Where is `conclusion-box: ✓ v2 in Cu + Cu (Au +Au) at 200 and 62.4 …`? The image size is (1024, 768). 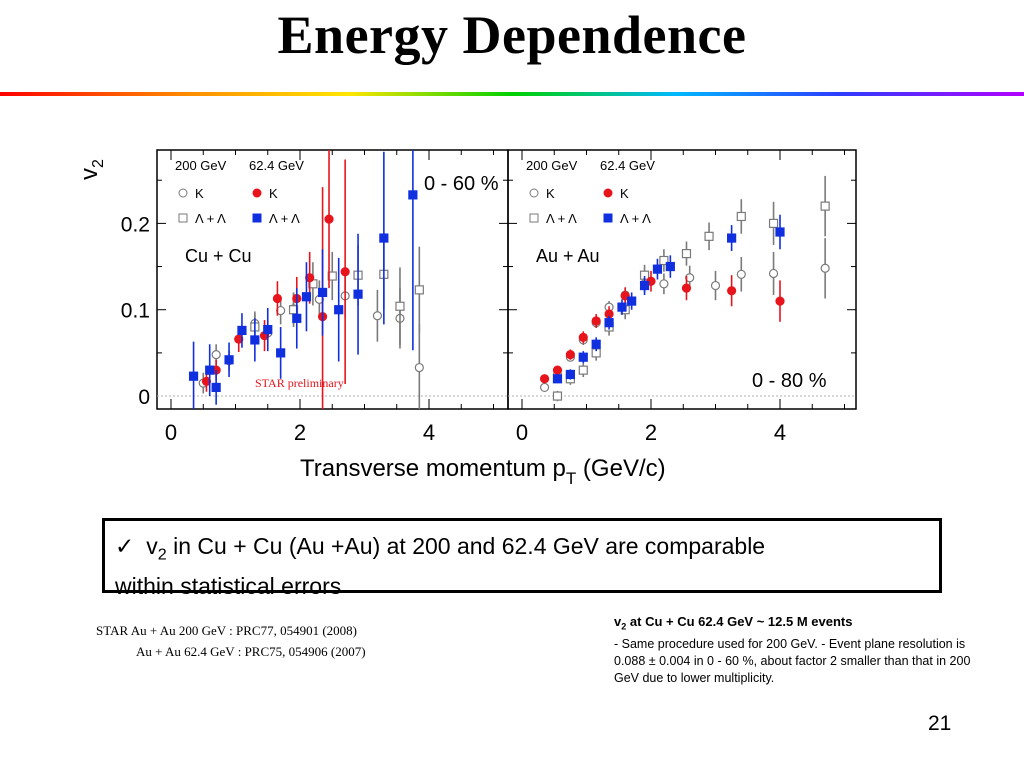 conclusion-box: ✓ v2 in Cu + Cu (Au +Au) at 200 and 62.4 … is located at coordinates (522, 558).